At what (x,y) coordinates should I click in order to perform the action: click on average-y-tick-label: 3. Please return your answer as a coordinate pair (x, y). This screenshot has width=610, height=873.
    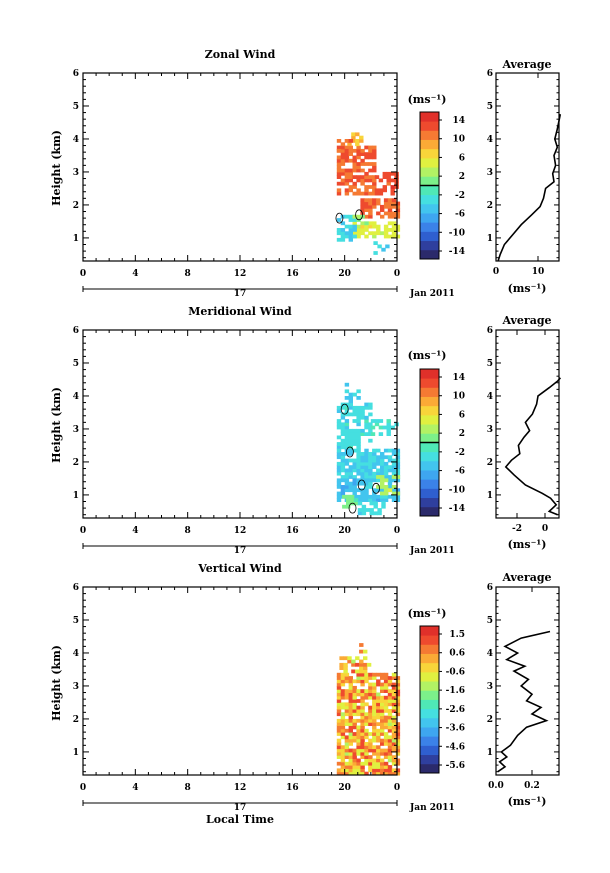
    Looking at the image, I should click on (490, 173).